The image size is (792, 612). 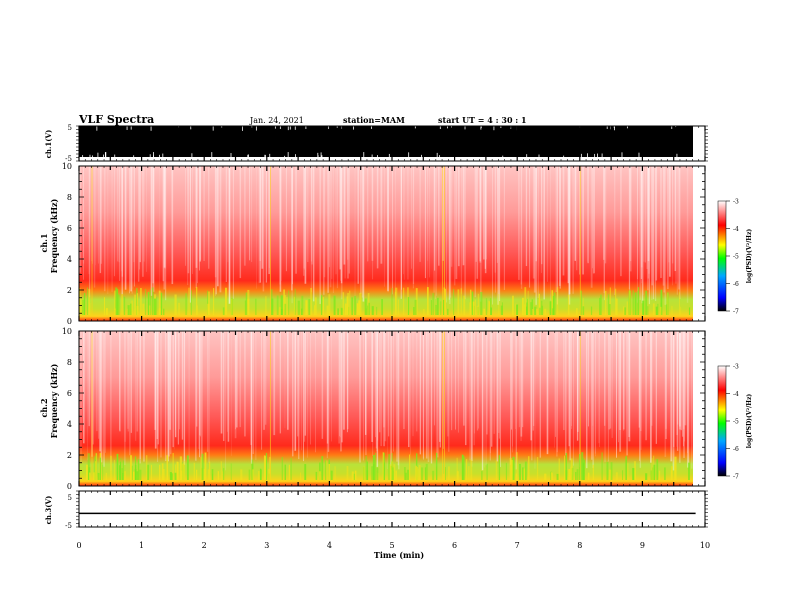 I want to click on x-tick-label: 9, so click(x=642, y=545).